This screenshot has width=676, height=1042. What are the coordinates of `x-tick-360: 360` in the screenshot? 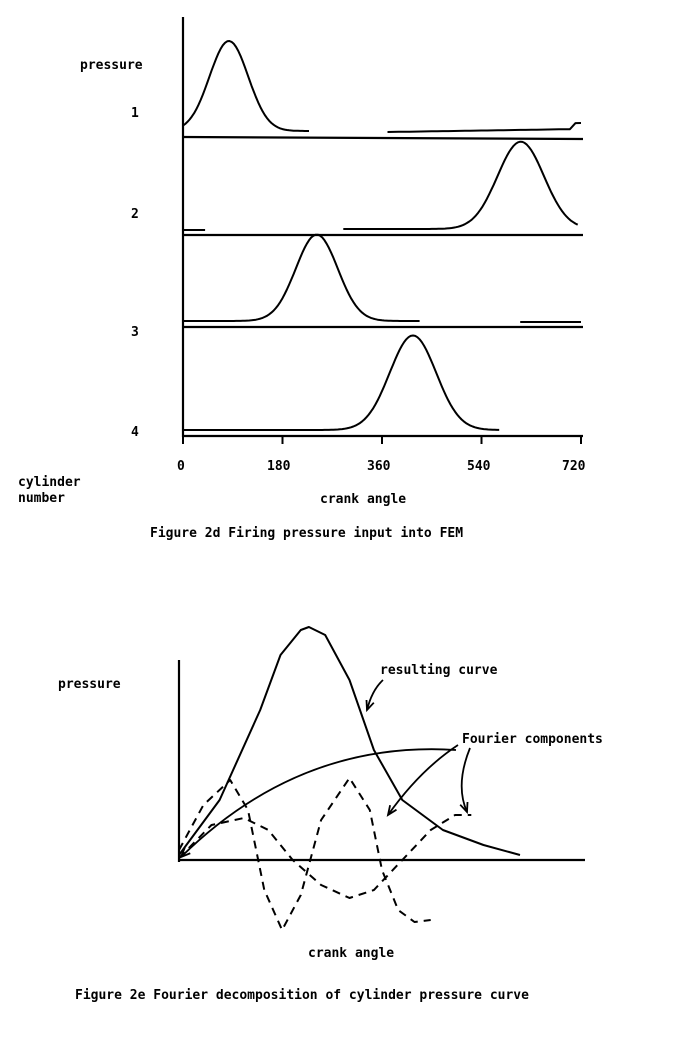 It's located at (379, 466).